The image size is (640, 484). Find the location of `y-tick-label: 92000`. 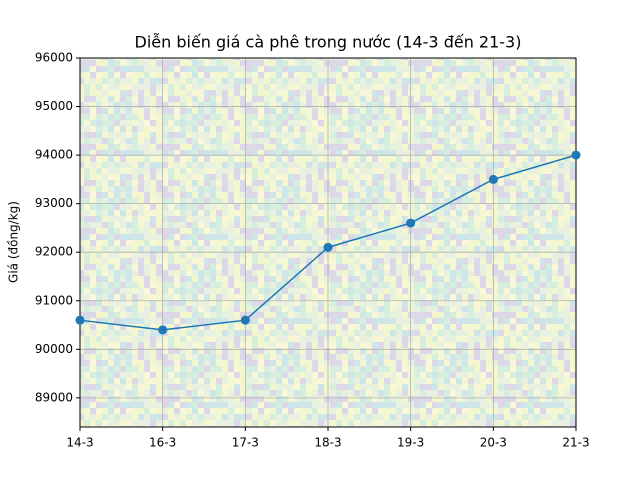

y-tick-label: 92000 is located at coordinates (54, 252).